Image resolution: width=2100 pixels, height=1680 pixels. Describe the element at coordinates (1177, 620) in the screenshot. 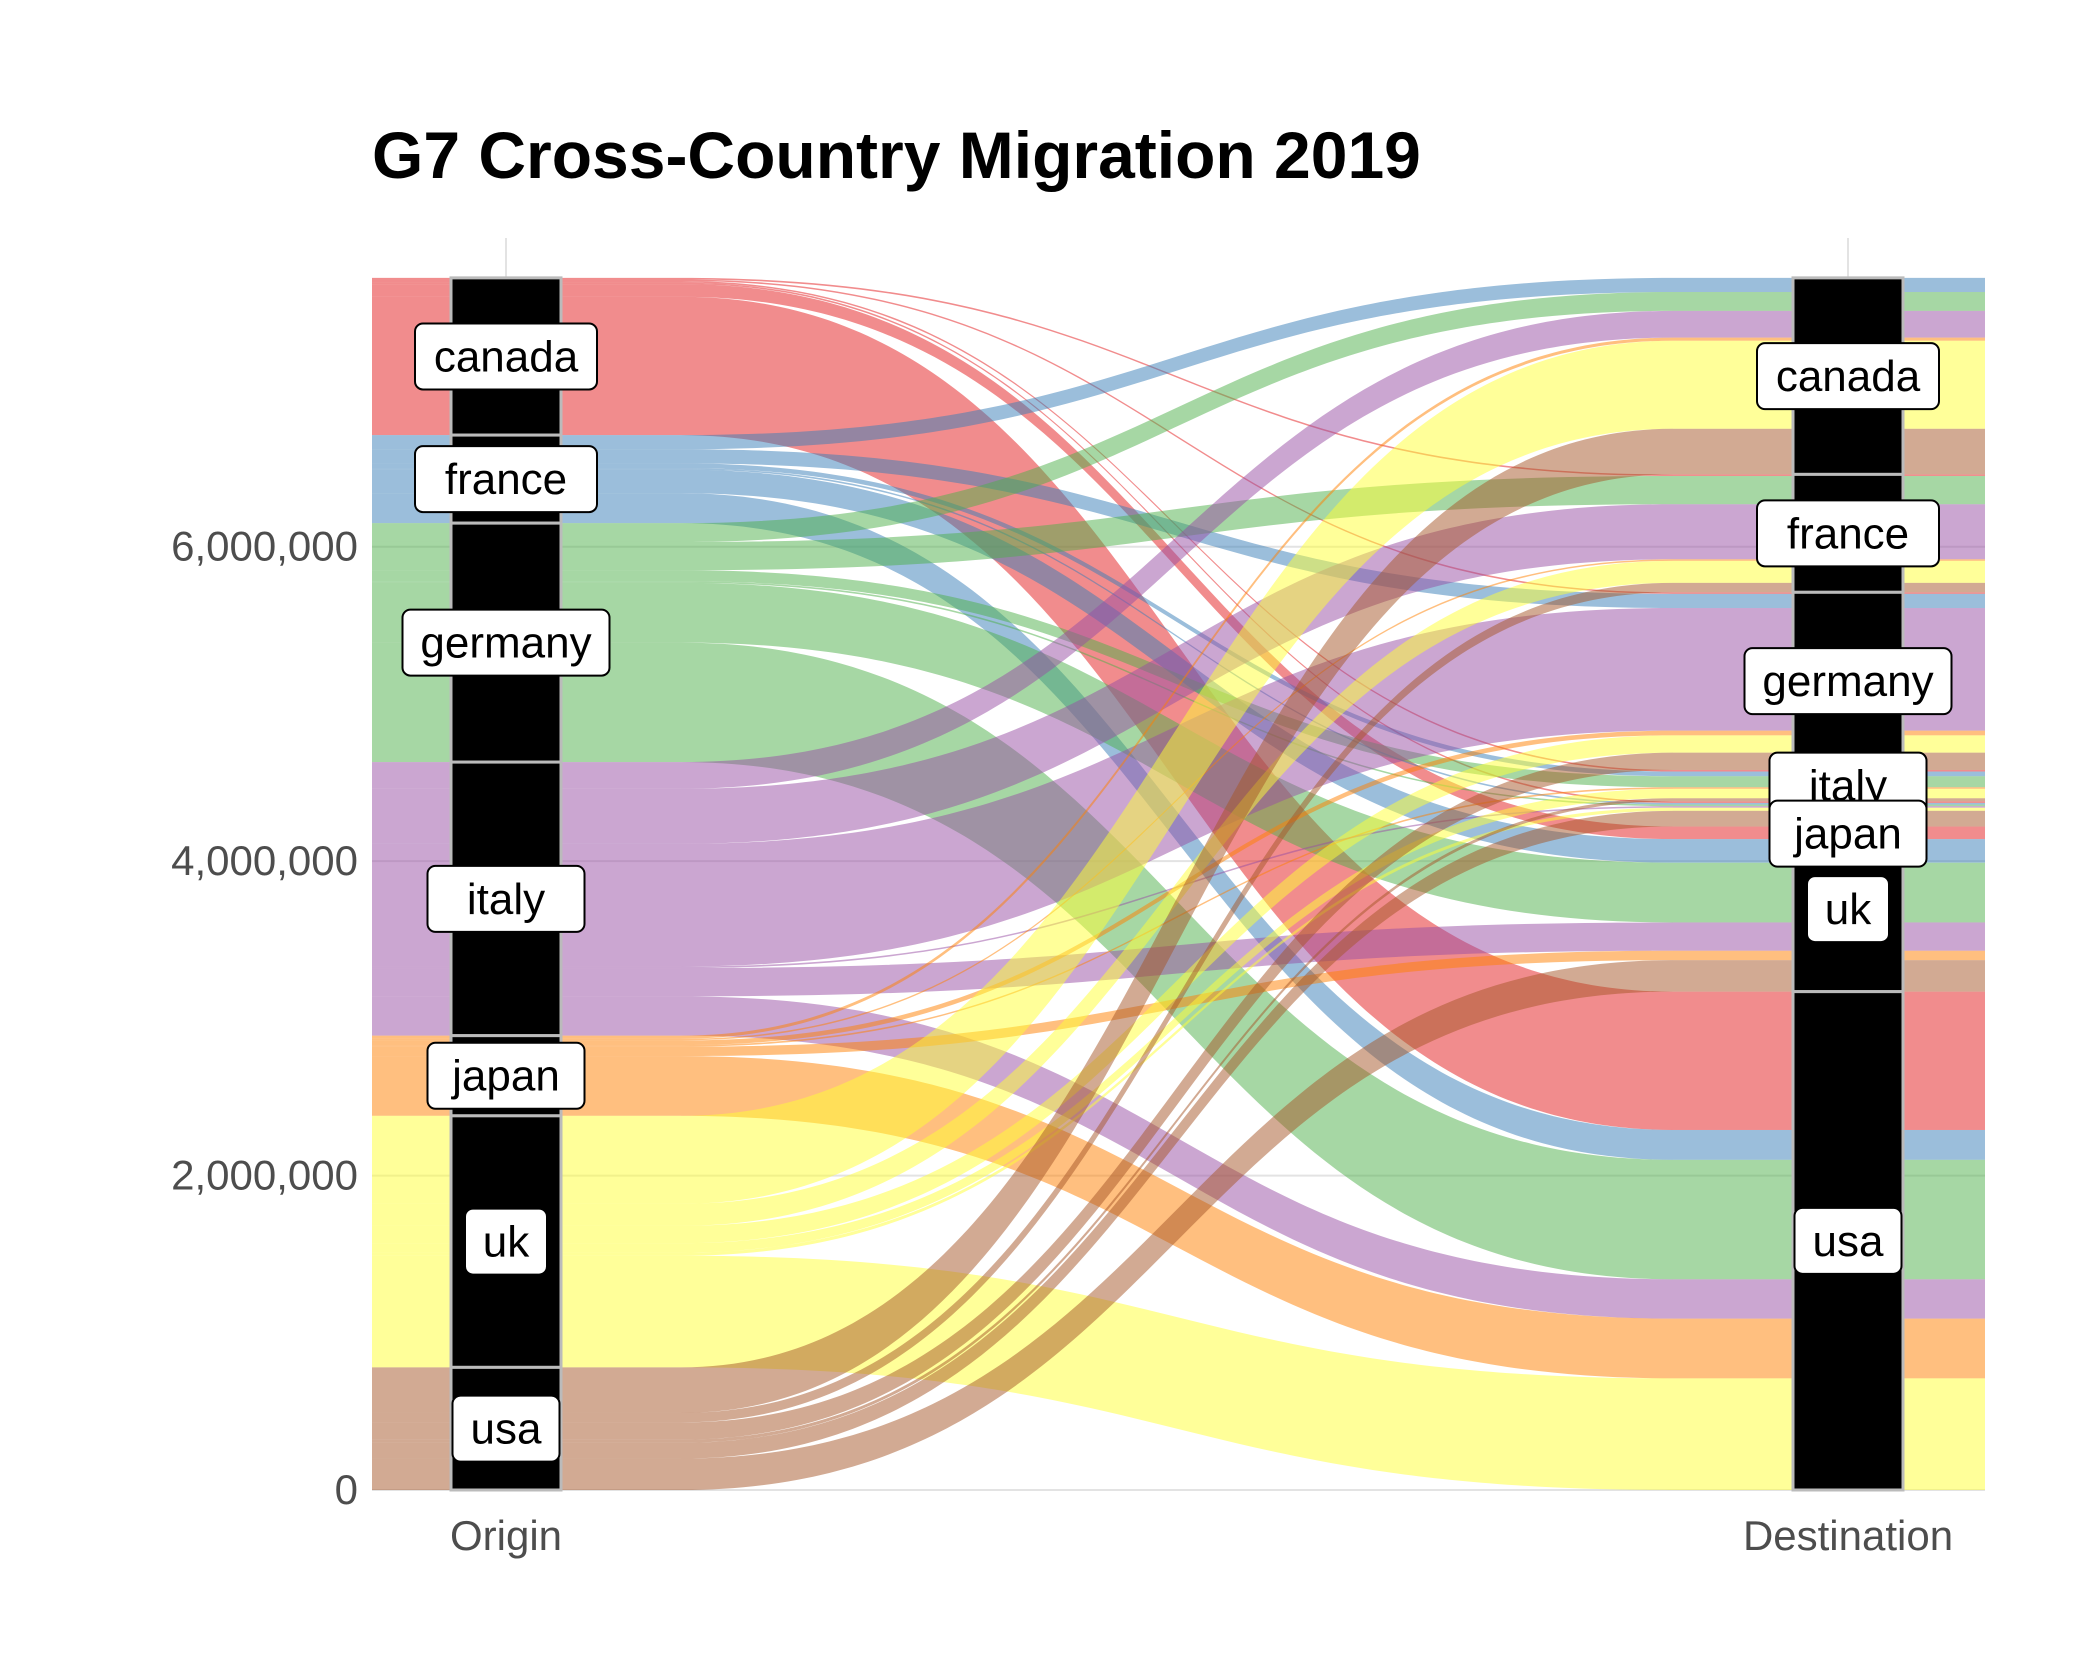

I see `flow-france-to-italy` at that location.